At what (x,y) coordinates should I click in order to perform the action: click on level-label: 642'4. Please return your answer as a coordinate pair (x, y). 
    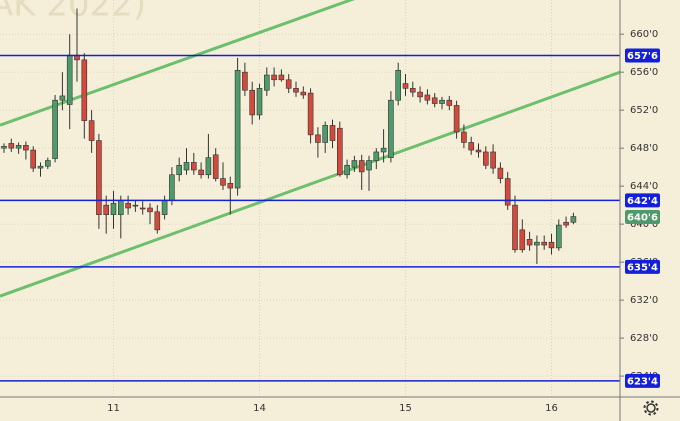
    Looking at the image, I should click on (642, 201).